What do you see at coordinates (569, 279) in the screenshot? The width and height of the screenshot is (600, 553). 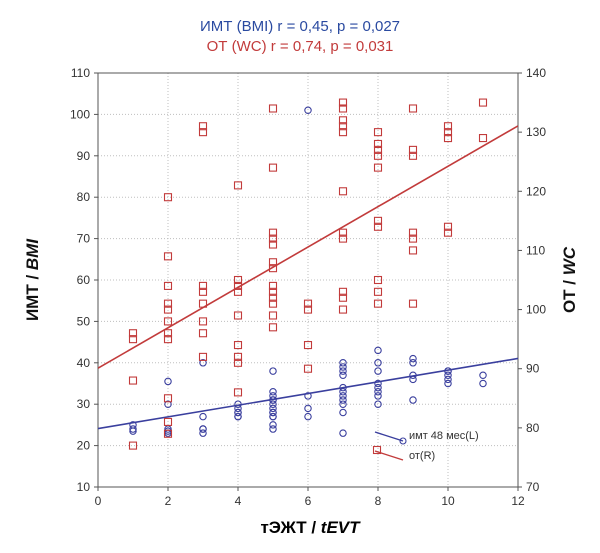 I see `y-right-axis-label: ОТ / WC` at bounding box center [569, 279].